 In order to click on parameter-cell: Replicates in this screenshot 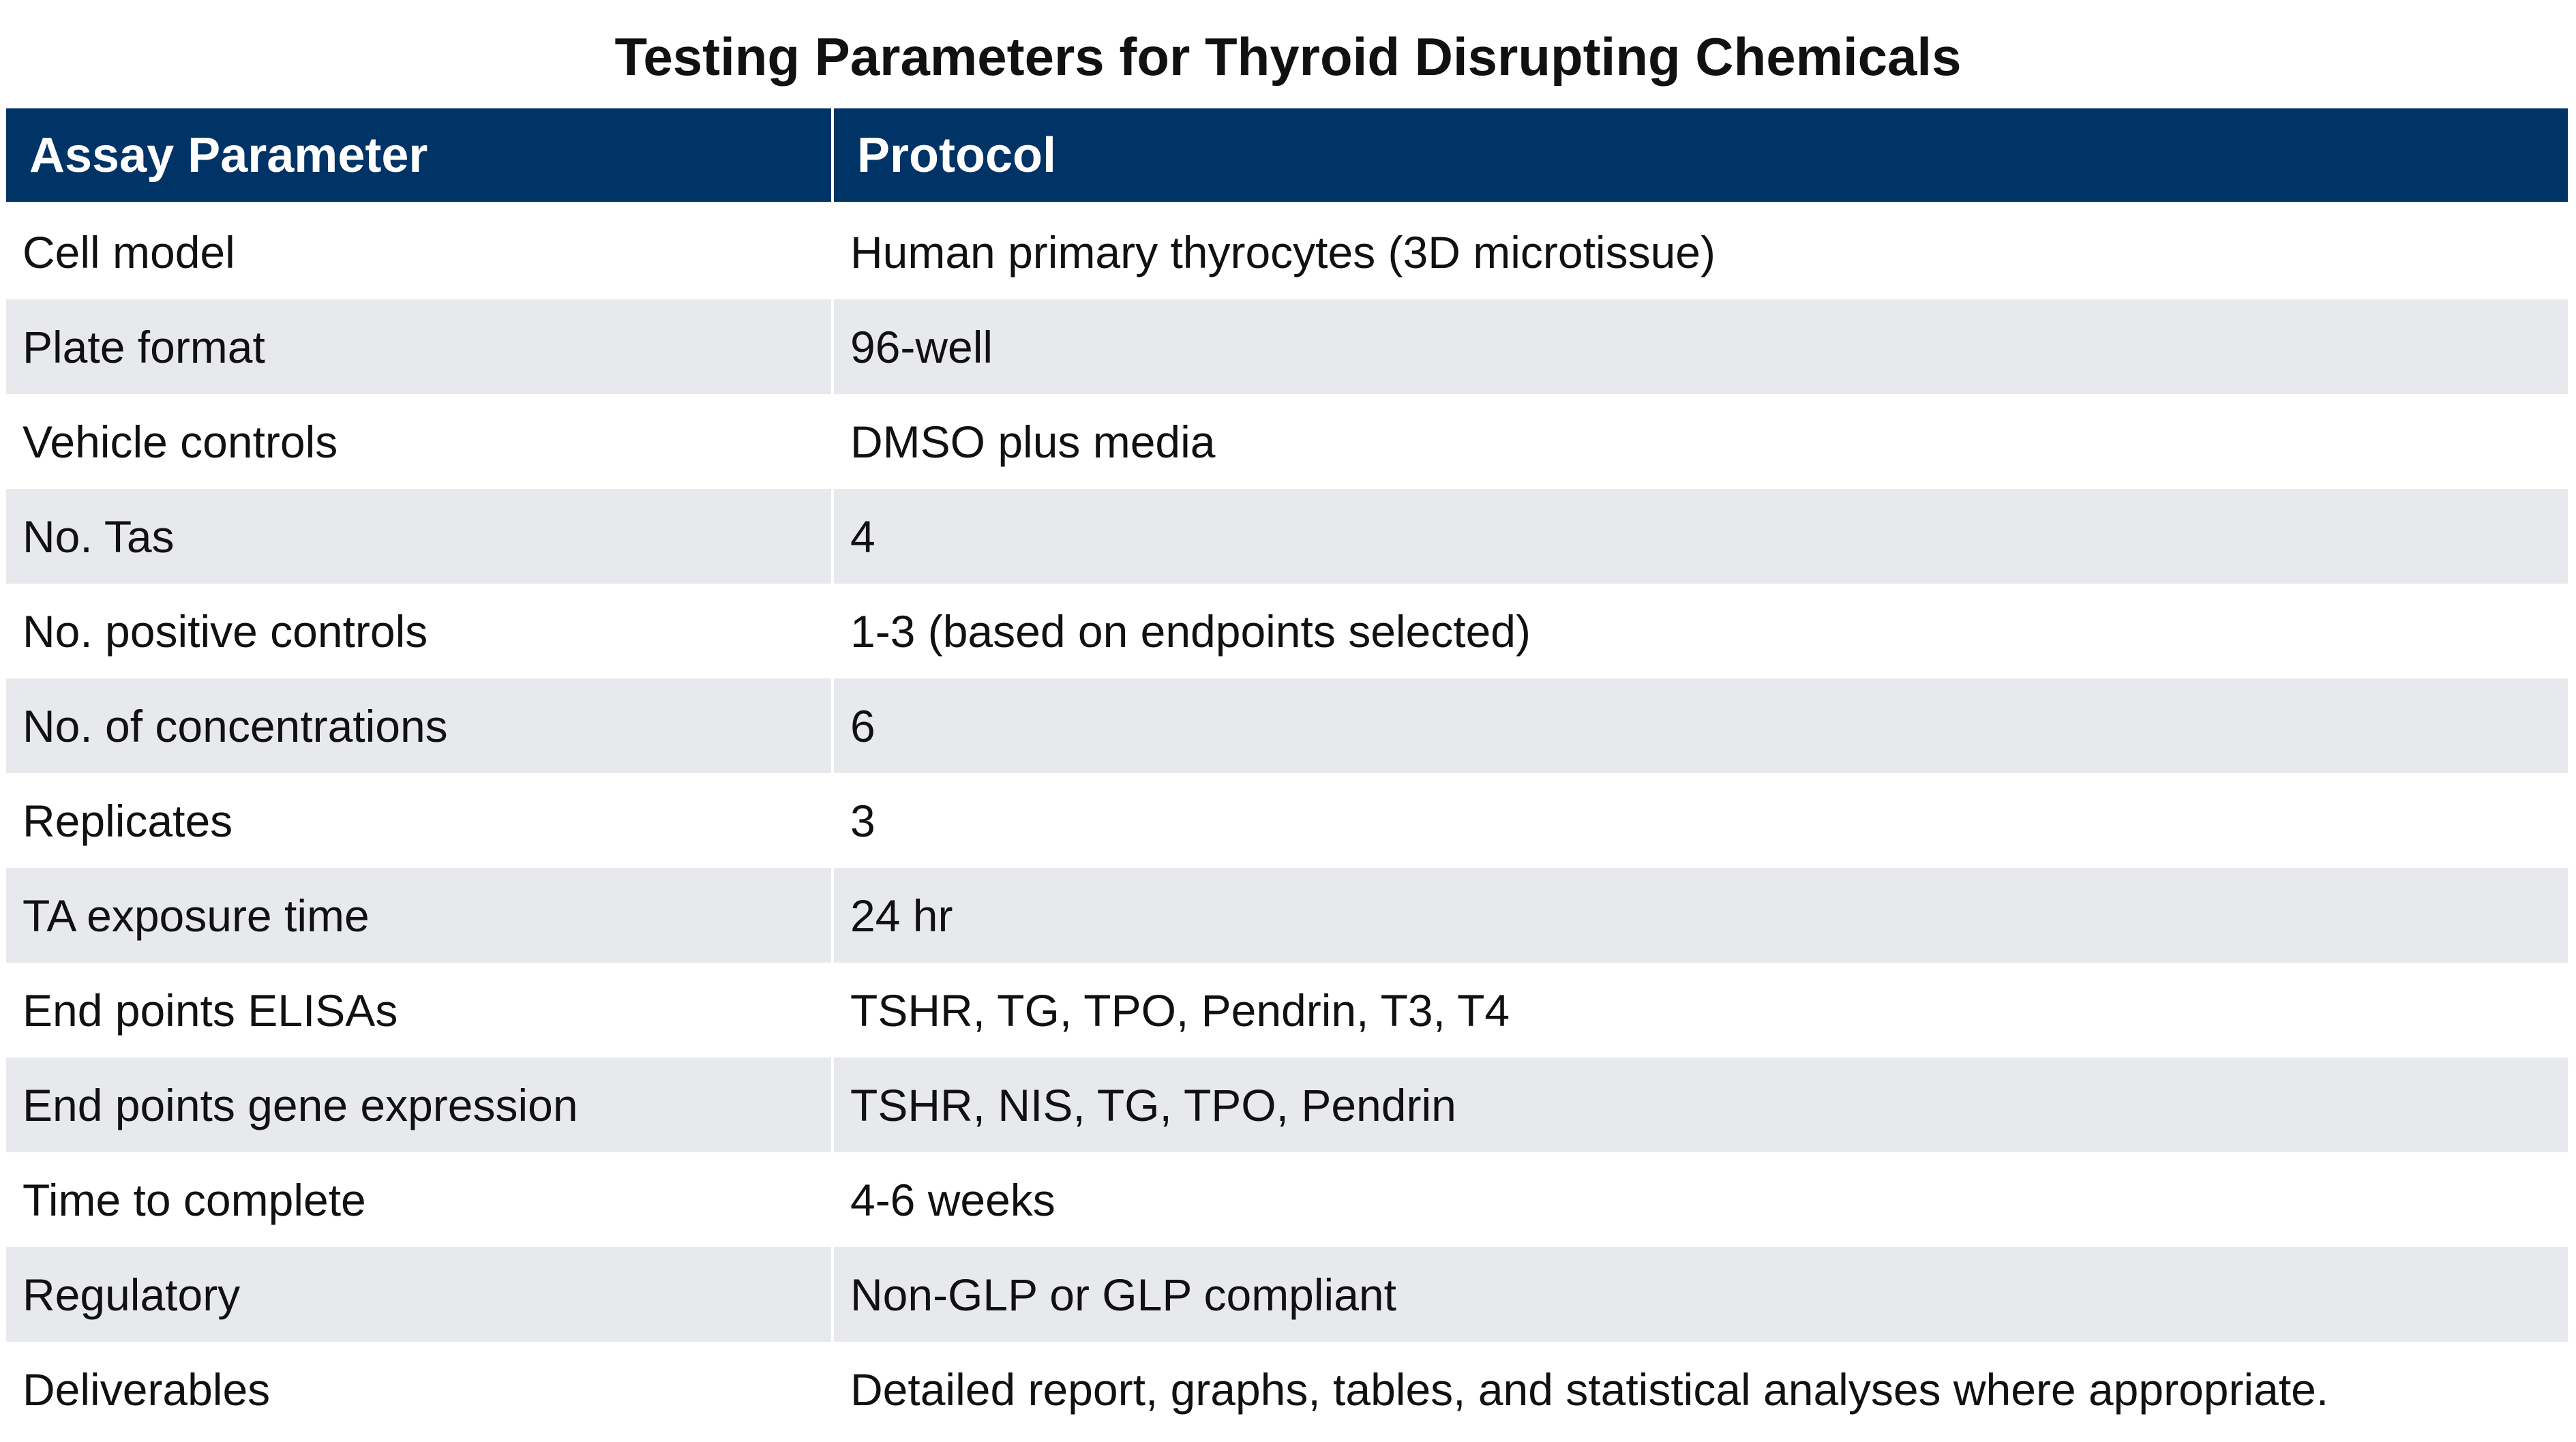, I will do `click(418, 820)`.